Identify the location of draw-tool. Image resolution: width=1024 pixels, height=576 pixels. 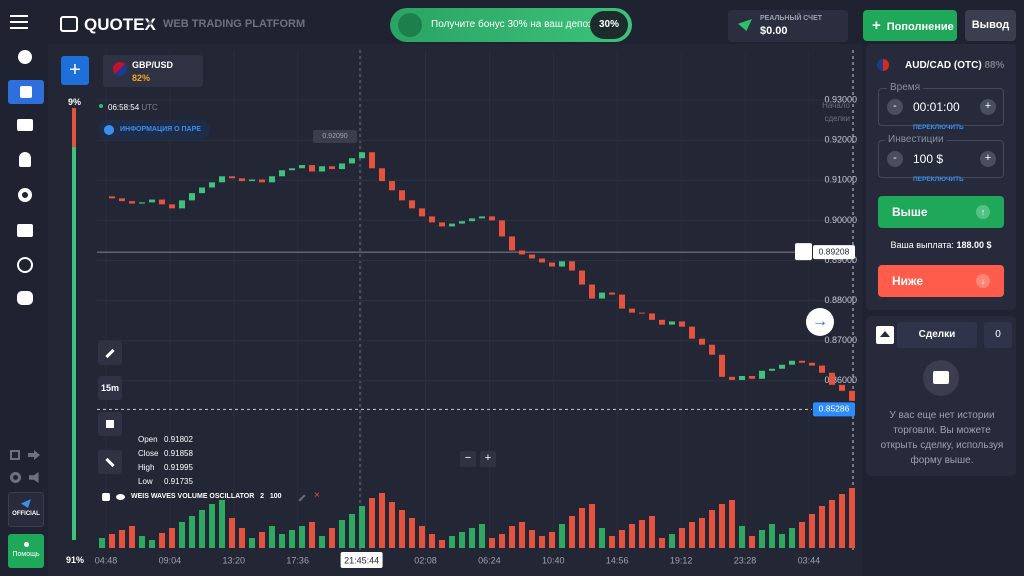
(110, 353).